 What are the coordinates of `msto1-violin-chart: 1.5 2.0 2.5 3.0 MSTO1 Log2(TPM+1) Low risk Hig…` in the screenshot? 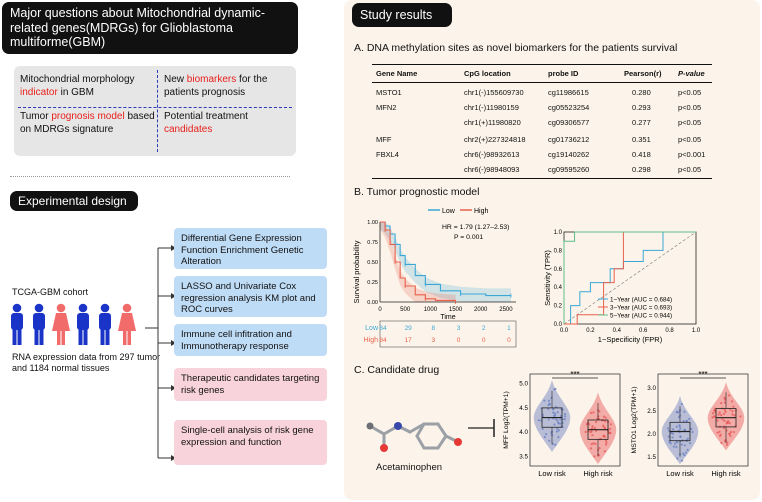 It's located at (690, 424).